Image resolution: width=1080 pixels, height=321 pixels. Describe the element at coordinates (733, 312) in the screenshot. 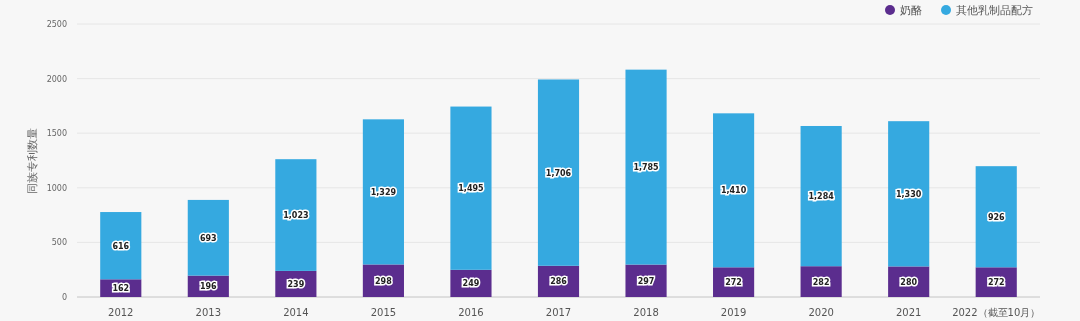

I see `x-tick-label: 2019` at that location.